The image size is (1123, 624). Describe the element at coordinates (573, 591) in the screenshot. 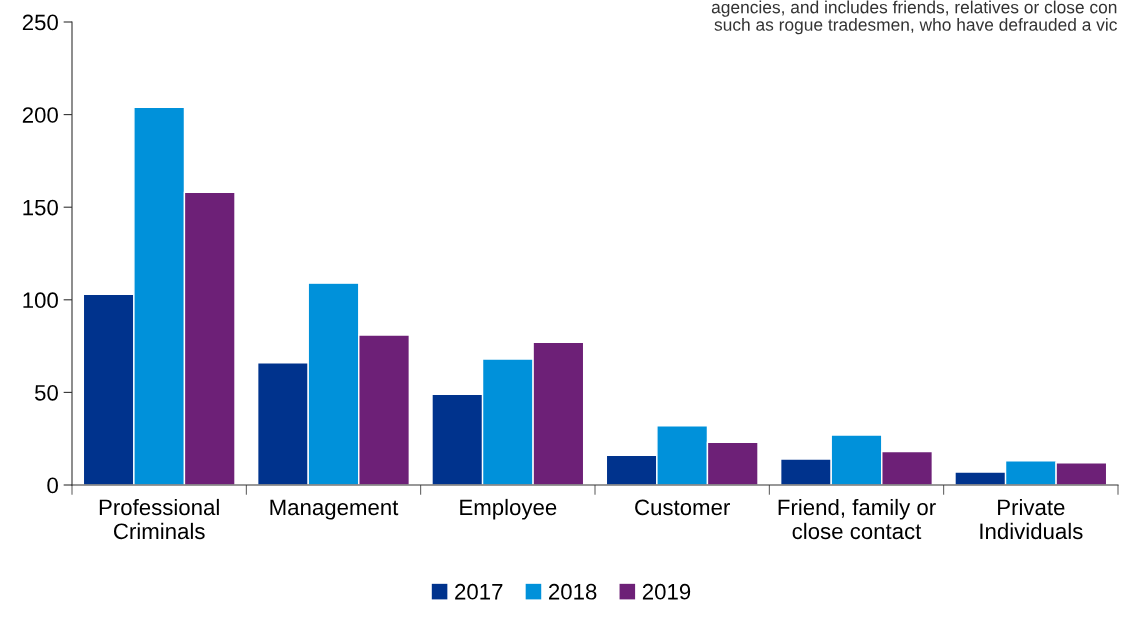

I see `legend-label: 2018` at that location.